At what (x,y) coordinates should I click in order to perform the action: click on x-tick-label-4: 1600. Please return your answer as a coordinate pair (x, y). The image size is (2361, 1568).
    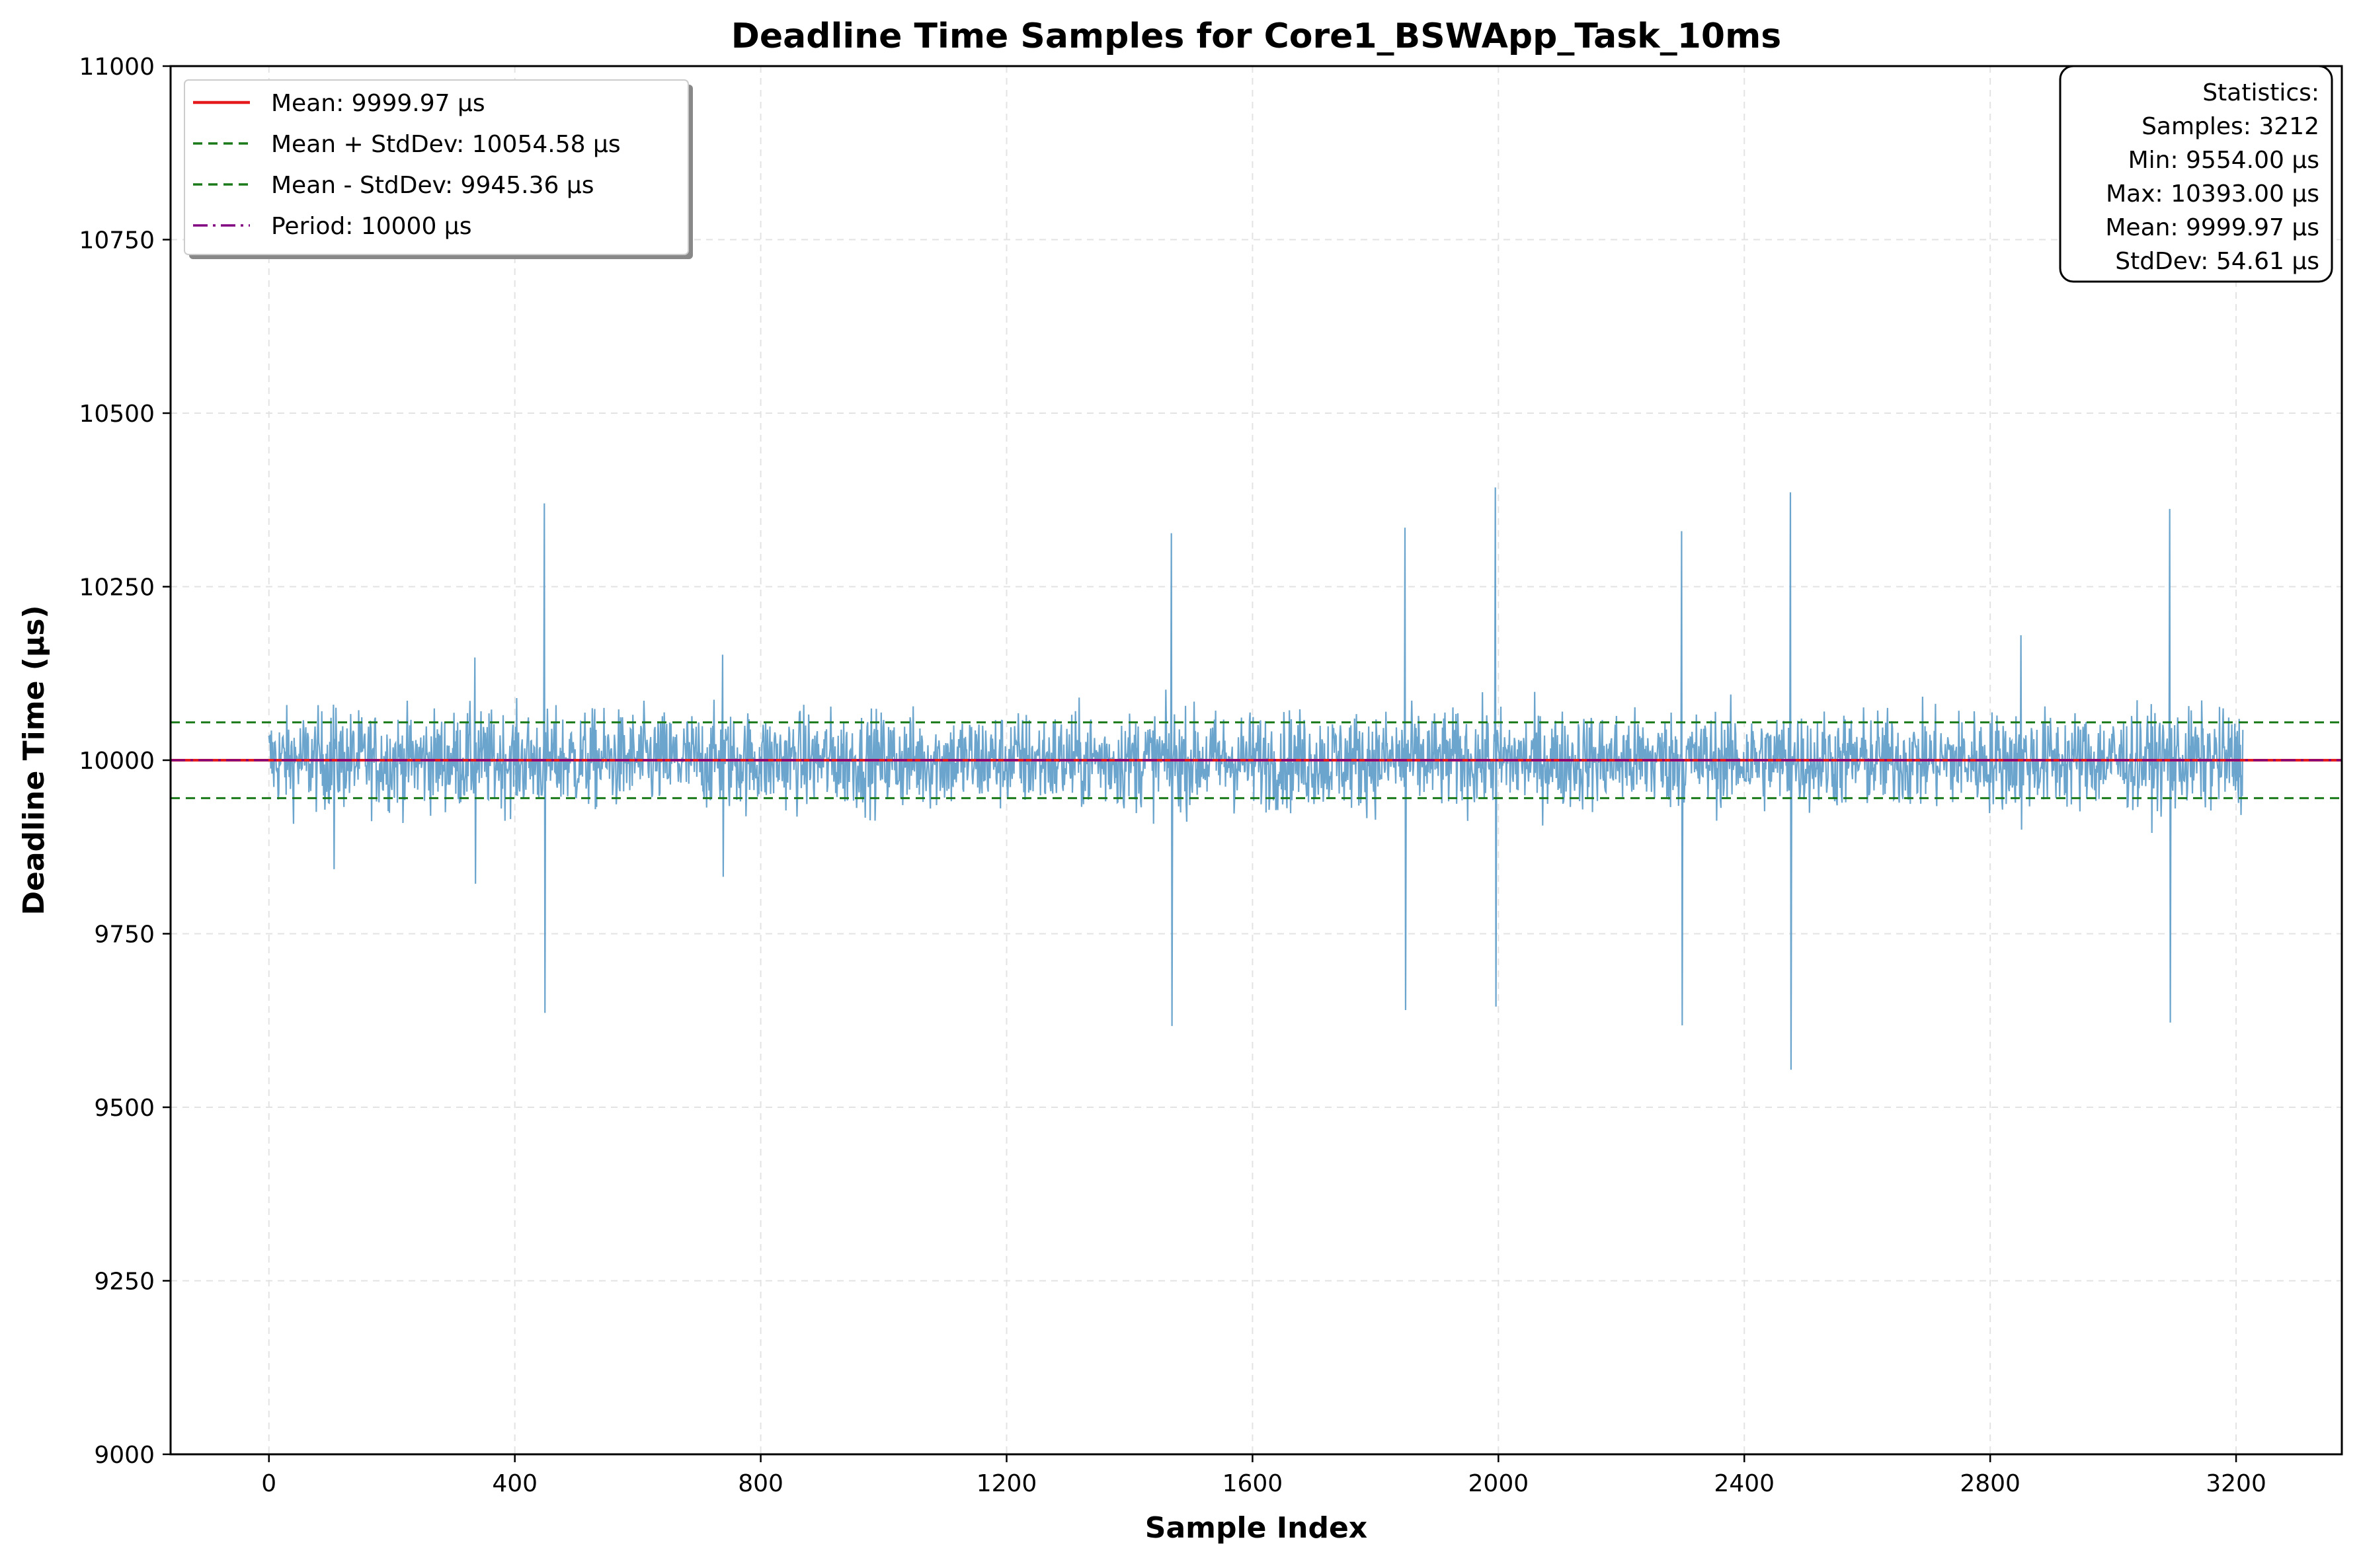
    Looking at the image, I should click on (1252, 1483).